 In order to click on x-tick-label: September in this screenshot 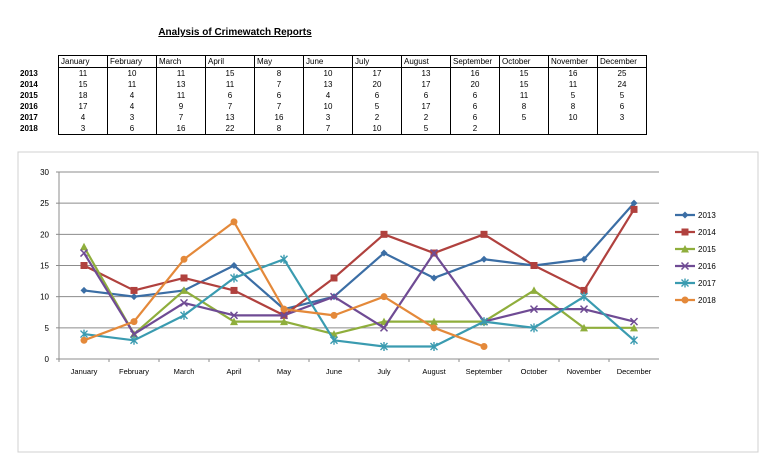, I will do `click(484, 371)`.